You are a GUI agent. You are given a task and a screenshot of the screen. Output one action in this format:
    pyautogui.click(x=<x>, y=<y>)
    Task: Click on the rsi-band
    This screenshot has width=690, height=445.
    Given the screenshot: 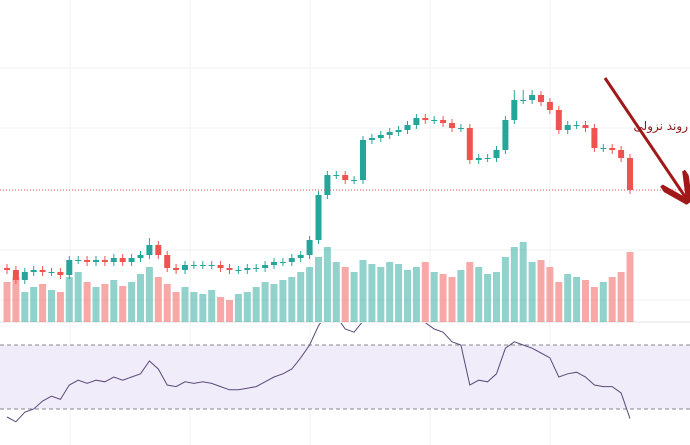 What is the action you would take?
    pyautogui.click(x=345, y=377)
    